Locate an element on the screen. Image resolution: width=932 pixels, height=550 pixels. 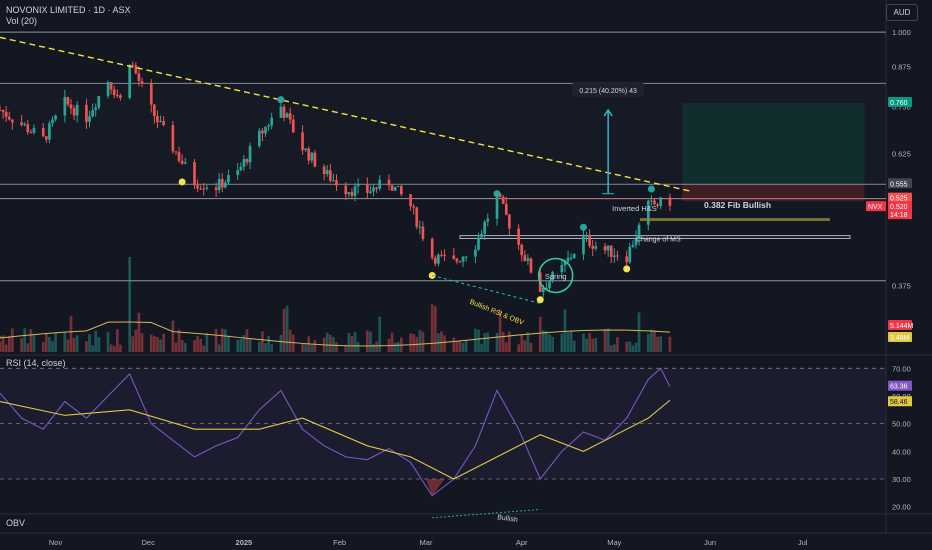
shoulder-dot is located at coordinates (497, 194).